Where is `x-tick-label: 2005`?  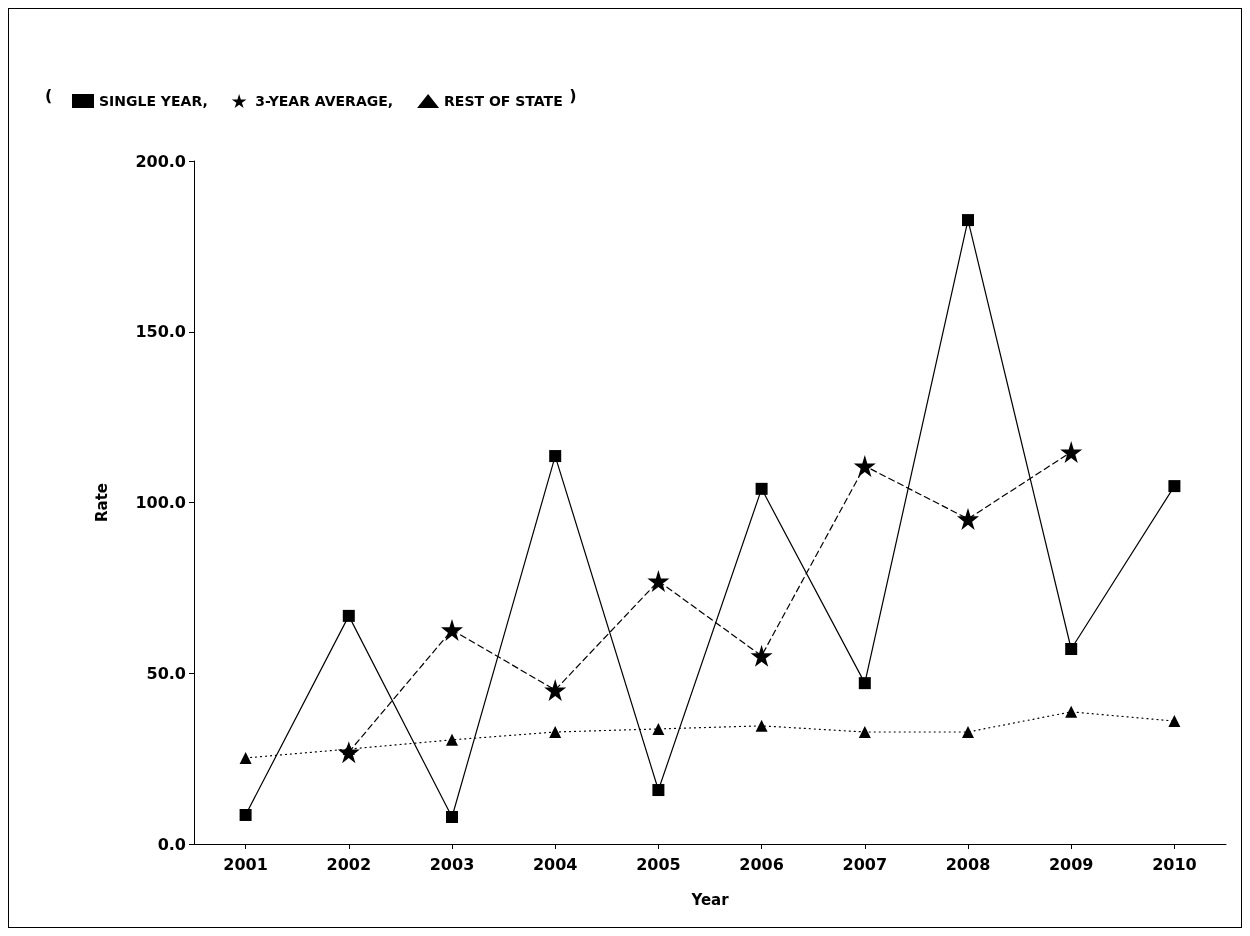 x-tick-label: 2005 is located at coordinates (658, 864).